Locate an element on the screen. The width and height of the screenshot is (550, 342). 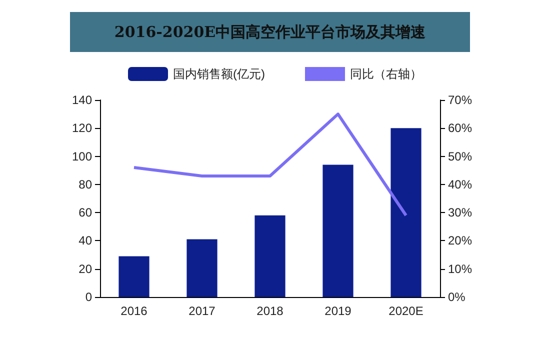
y-tick-label: 100 is located at coordinates (82, 156).